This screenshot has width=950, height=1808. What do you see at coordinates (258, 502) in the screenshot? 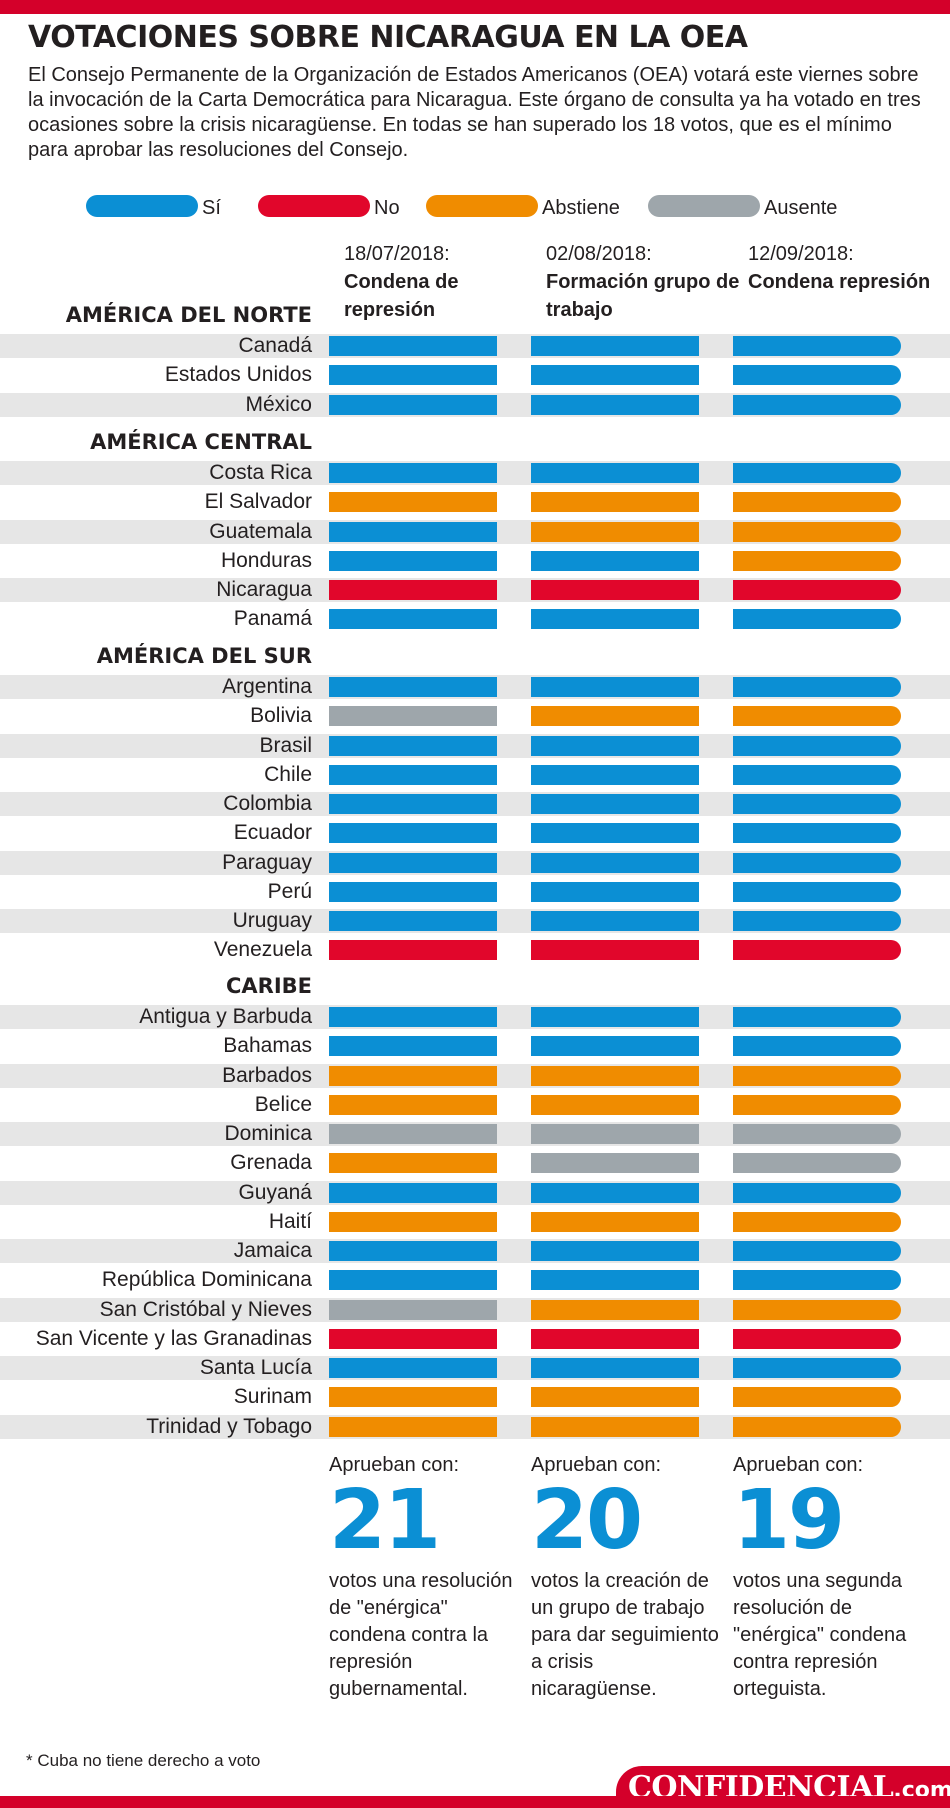
I see `country-name: El Salvador` at bounding box center [258, 502].